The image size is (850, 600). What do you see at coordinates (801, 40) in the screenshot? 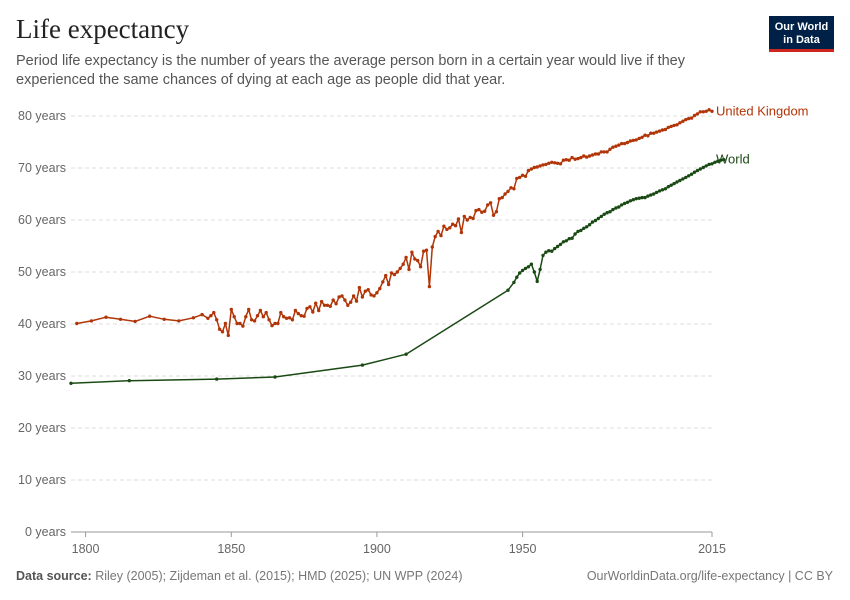
I see `logo-line-2: in Data` at bounding box center [801, 40].